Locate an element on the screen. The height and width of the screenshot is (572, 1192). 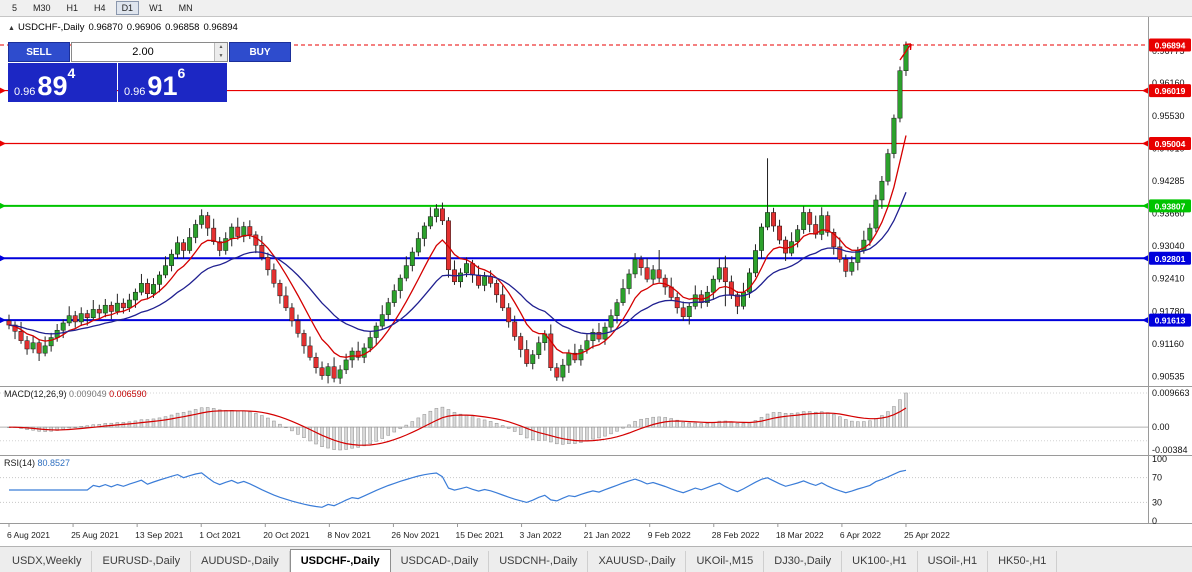
timeframe-MN-button: MN is located at coordinates (185, 8).